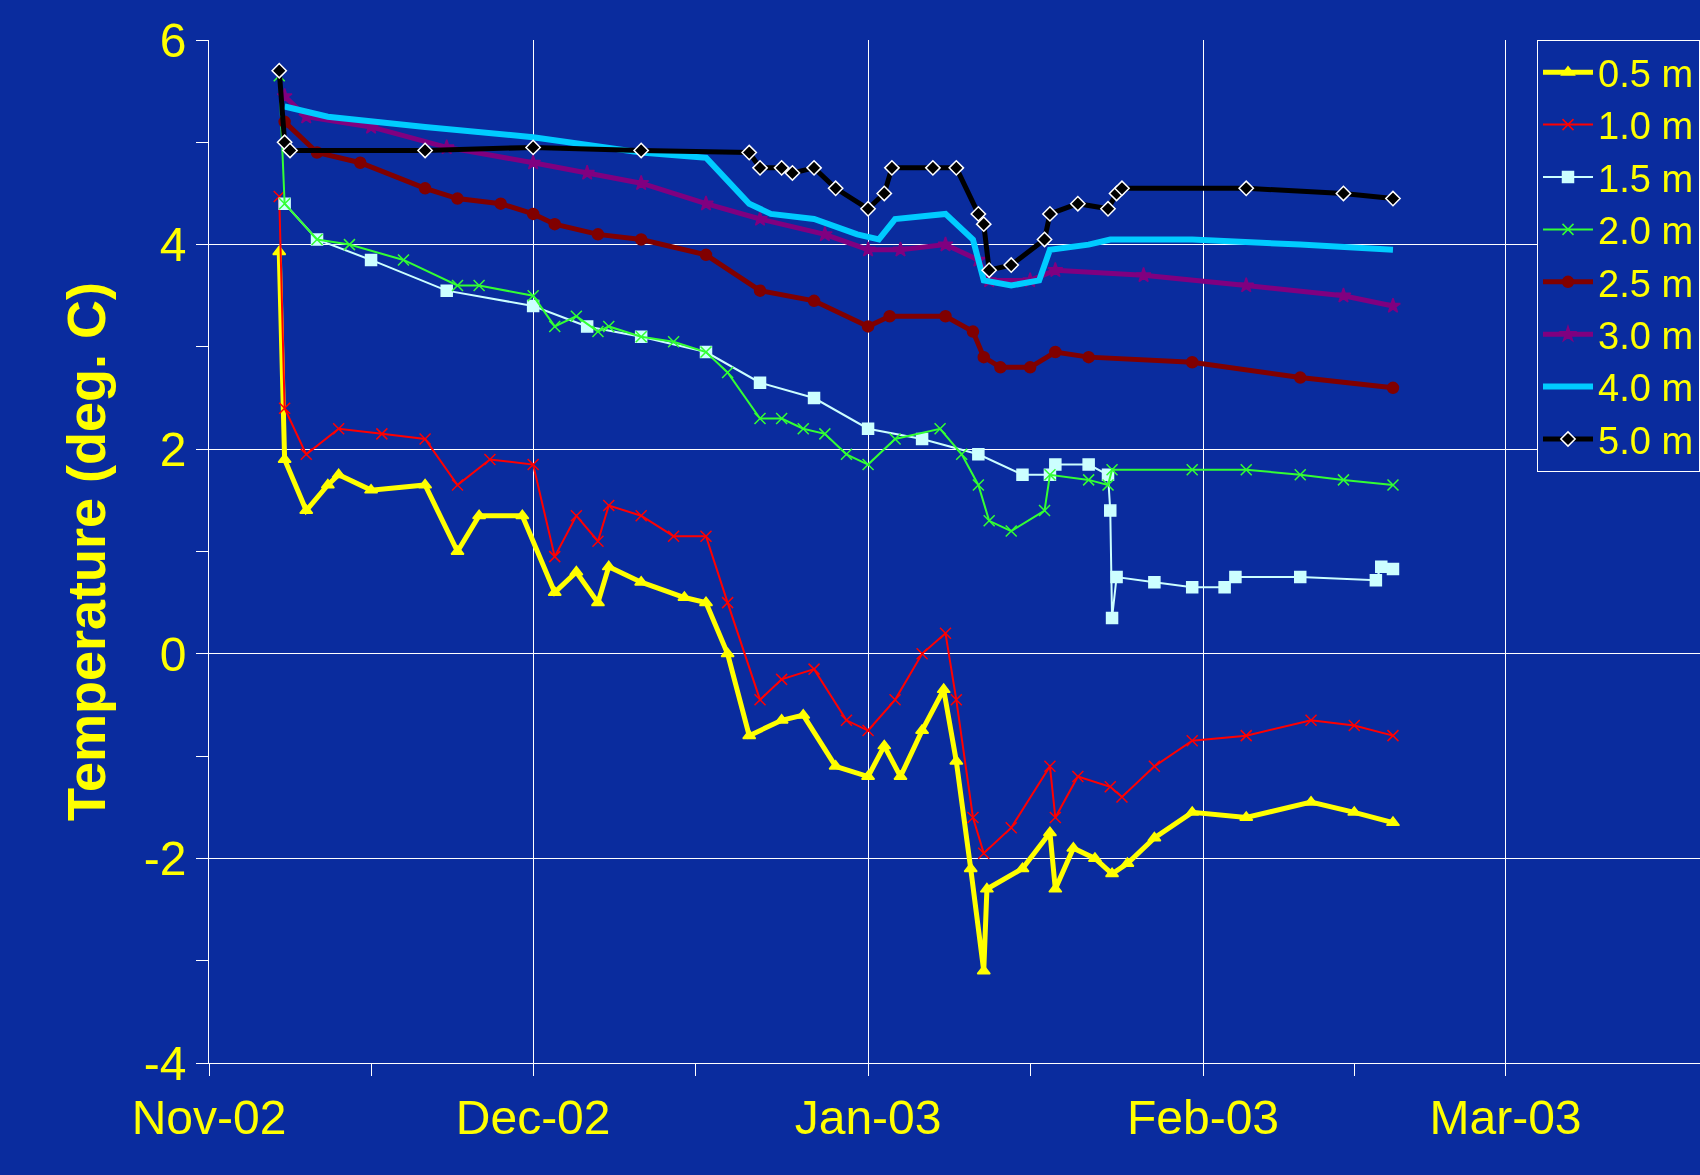 The height and width of the screenshot is (1175, 1700). Describe the element at coordinates (1646, 74) in the screenshot. I see `legend-label: 0.5 m` at that location.